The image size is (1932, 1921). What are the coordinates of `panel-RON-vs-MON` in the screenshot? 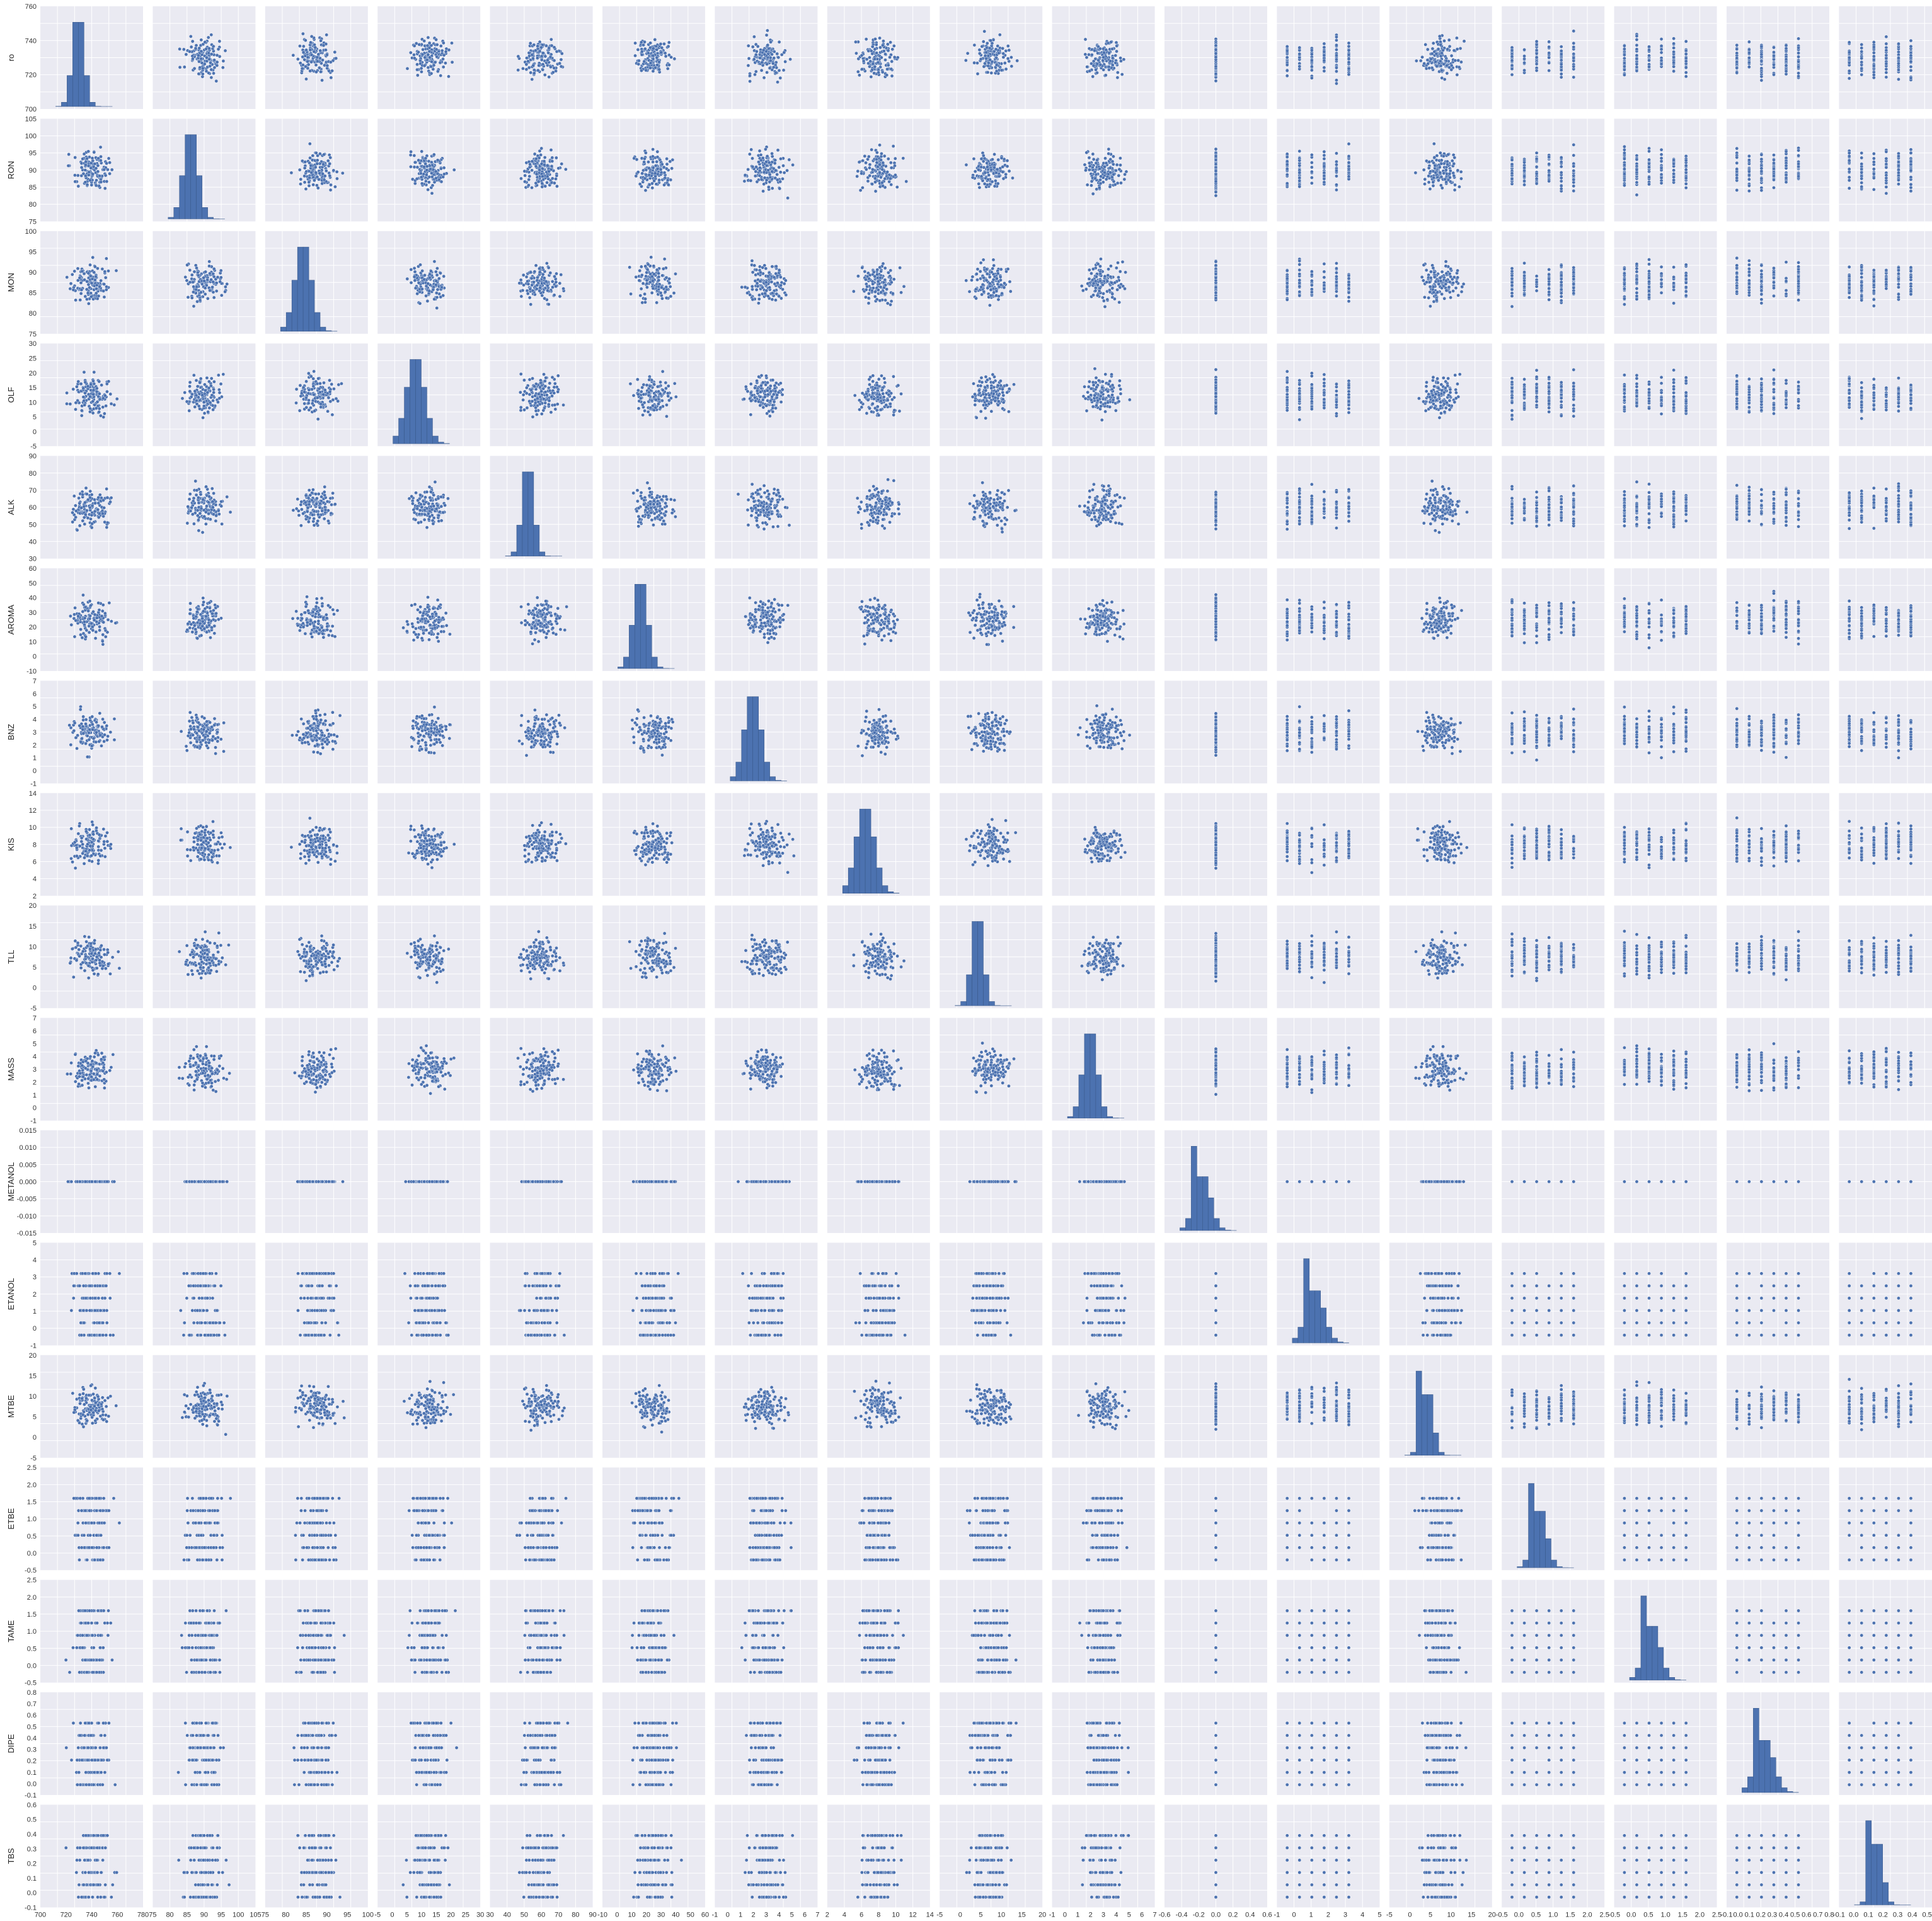 It's located at (316, 170).